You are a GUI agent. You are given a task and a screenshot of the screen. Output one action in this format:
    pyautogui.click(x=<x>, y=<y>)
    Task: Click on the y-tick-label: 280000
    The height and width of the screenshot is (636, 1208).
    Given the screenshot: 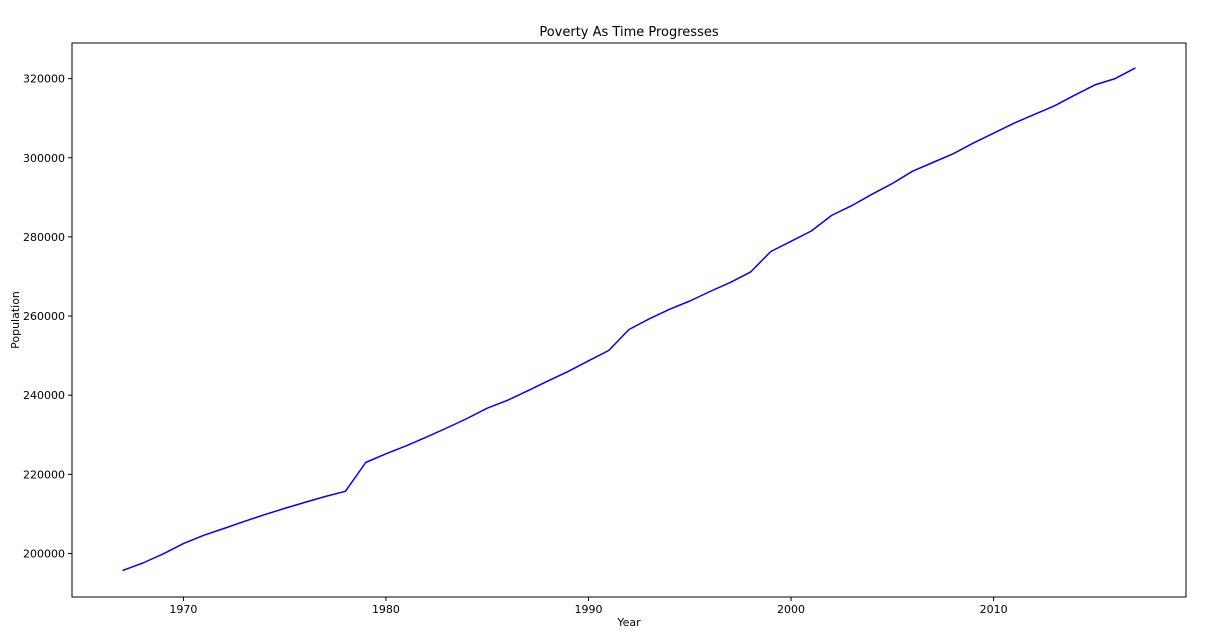 What is the action you would take?
    pyautogui.click(x=44, y=237)
    